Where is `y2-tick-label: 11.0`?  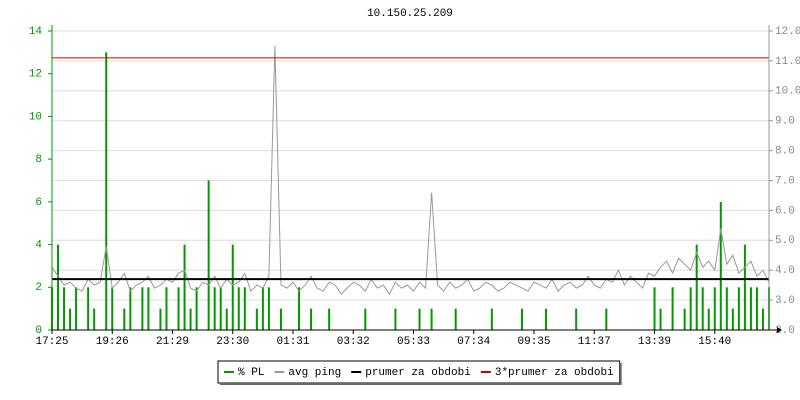
y2-tick-label: 11.0 is located at coordinates (787, 62).